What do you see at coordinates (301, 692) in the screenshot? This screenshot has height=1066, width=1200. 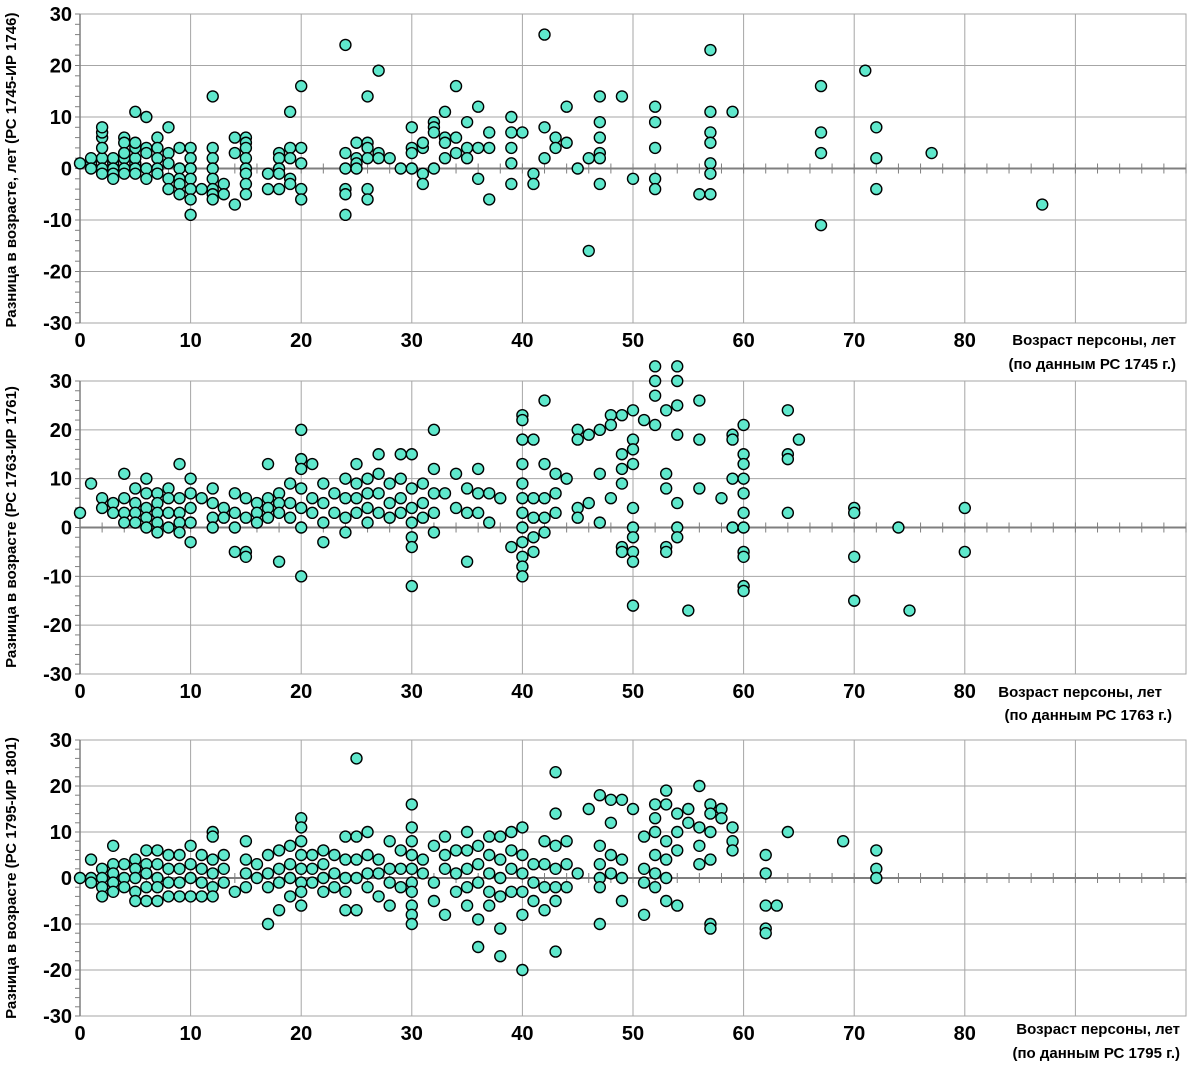 I see `x-tick-label: 20` at bounding box center [301, 692].